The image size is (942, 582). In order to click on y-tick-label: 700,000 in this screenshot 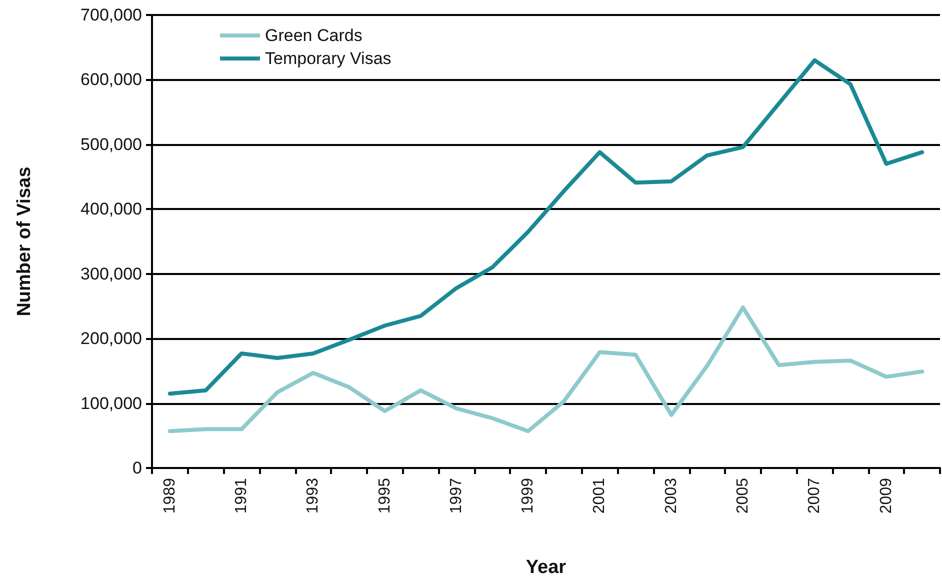, I will do `click(111, 15)`.